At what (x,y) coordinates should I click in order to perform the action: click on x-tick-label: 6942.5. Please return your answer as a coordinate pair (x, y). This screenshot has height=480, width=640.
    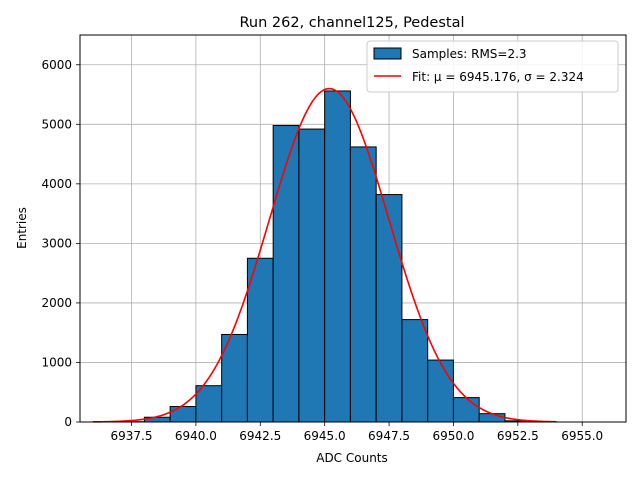
    Looking at the image, I should click on (260, 436).